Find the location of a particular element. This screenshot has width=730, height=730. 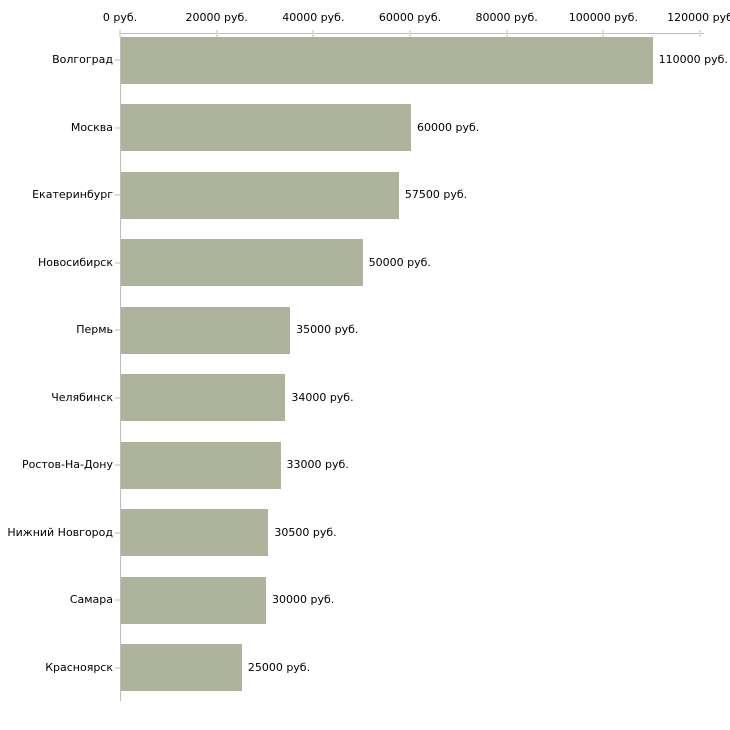

x-axis-tick-label: 100000 руб. is located at coordinates (603, 17).